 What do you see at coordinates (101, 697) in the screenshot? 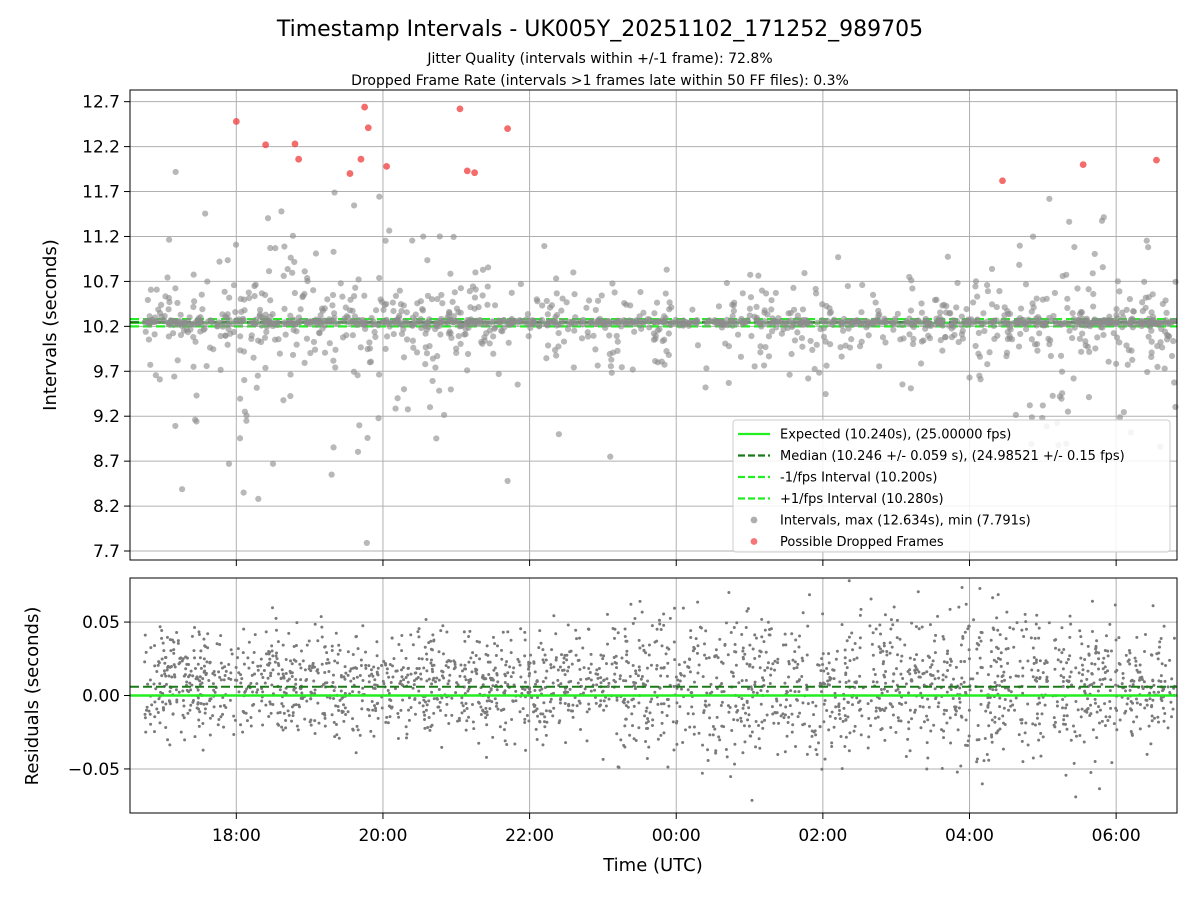
I see `y-tick-label: 0.00` at bounding box center [101, 697].